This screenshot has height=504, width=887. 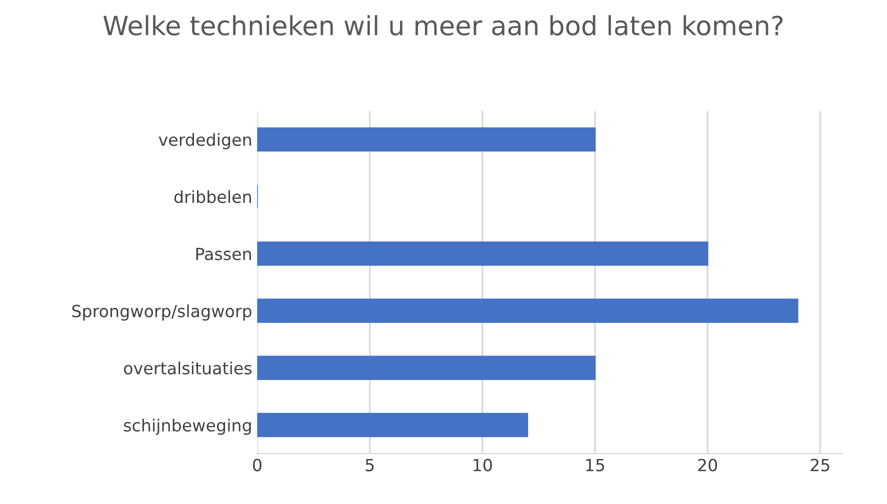 What do you see at coordinates (162, 312) in the screenshot?
I see `y-tick-label: Sprongworp/slagworp` at bounding box center [162, 312].